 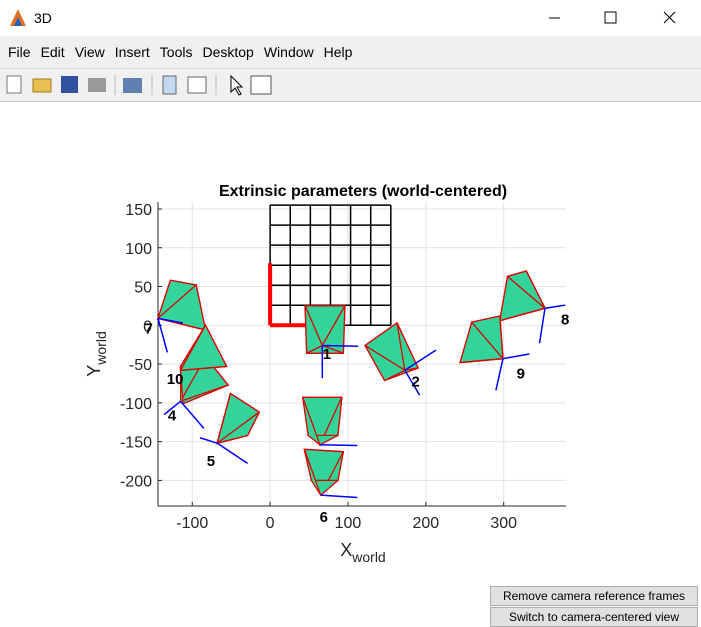 I want to click on close, so click(x=669, y=17).